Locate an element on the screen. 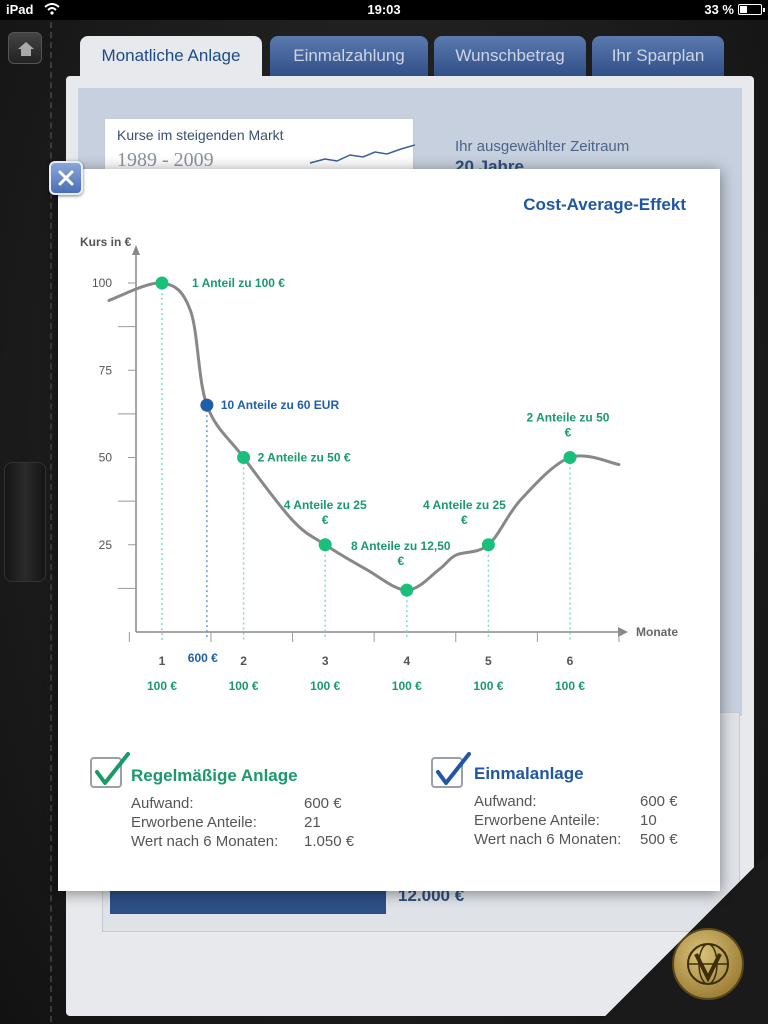 The image size is (768, 1024). market-trend-box: Kurse im steigenden Markt 1989 - 2009 is located at coordinates (259, 148).